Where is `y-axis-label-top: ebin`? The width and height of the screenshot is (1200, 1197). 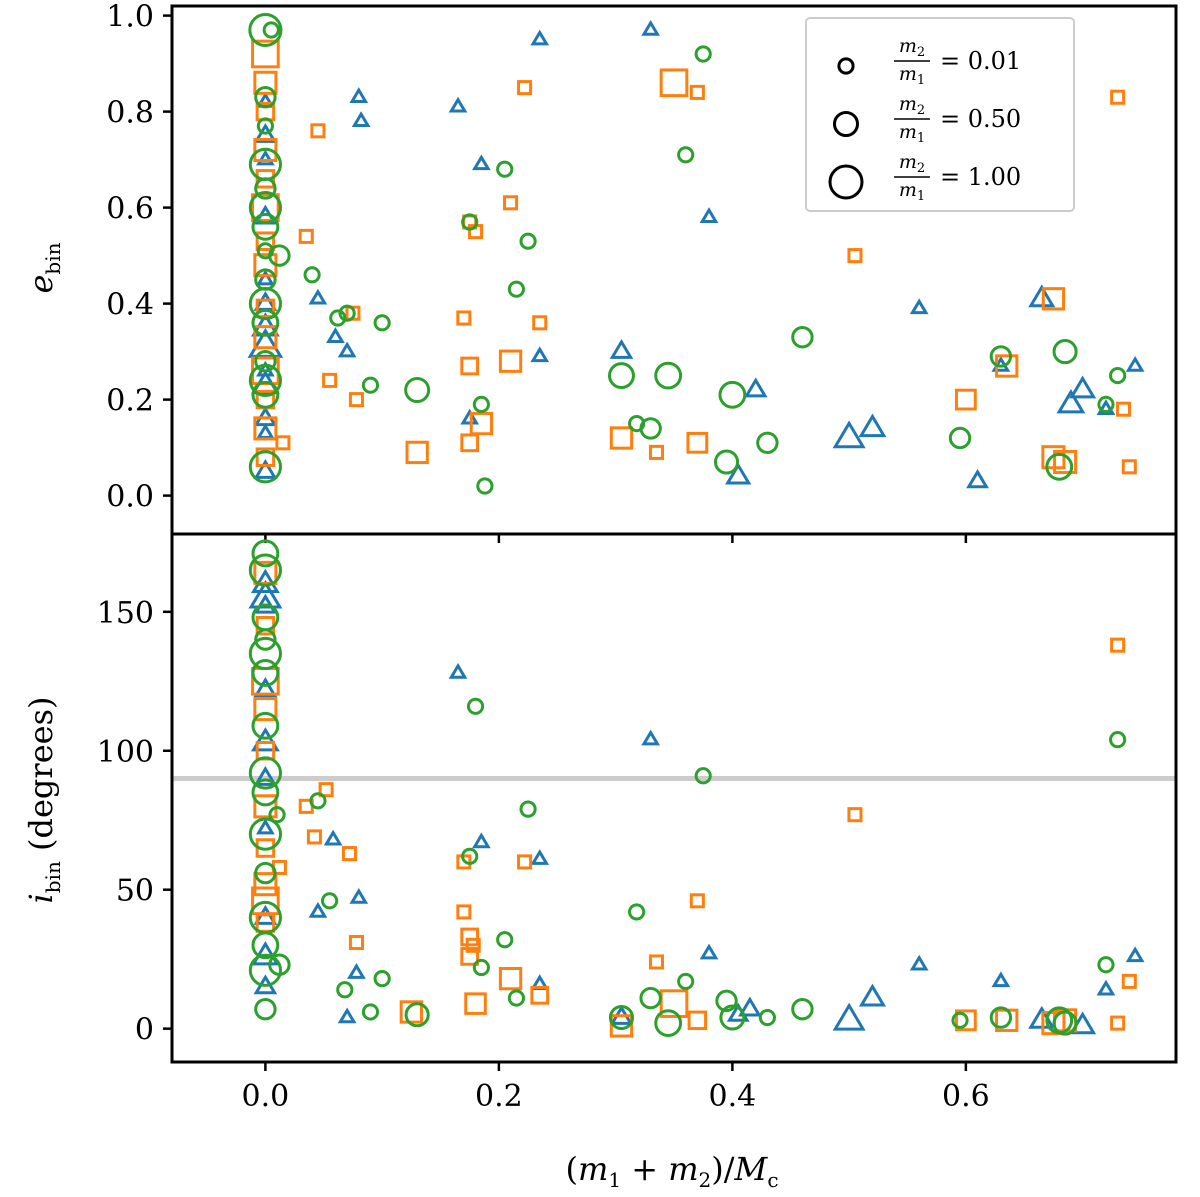 y-axis-label-top: ebin is located at coordinates (43, 267).